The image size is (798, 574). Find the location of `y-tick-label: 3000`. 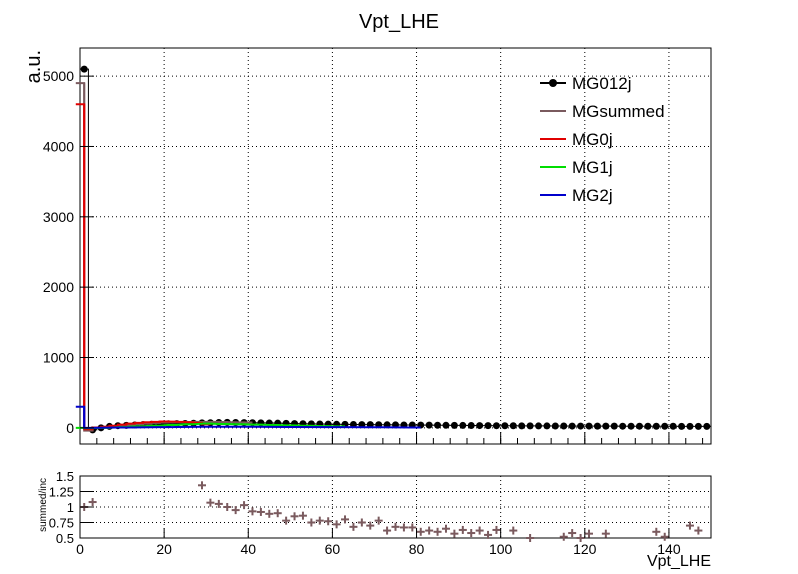

y-tick-label: 3000 is located at coordinates (58, 217).